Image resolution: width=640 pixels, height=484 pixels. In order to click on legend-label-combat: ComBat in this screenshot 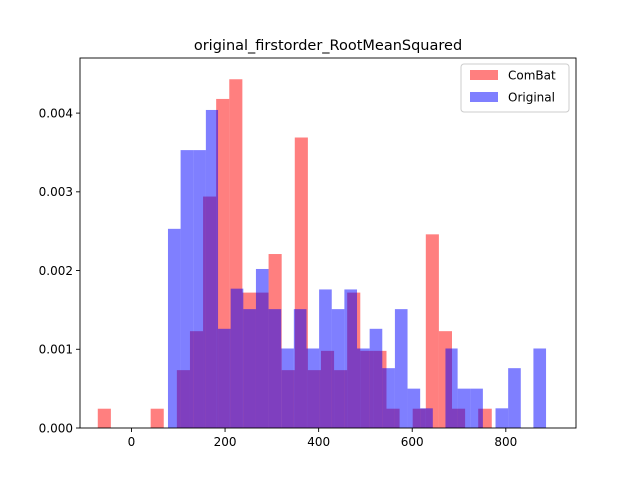, I will do `click(532, 76)`.